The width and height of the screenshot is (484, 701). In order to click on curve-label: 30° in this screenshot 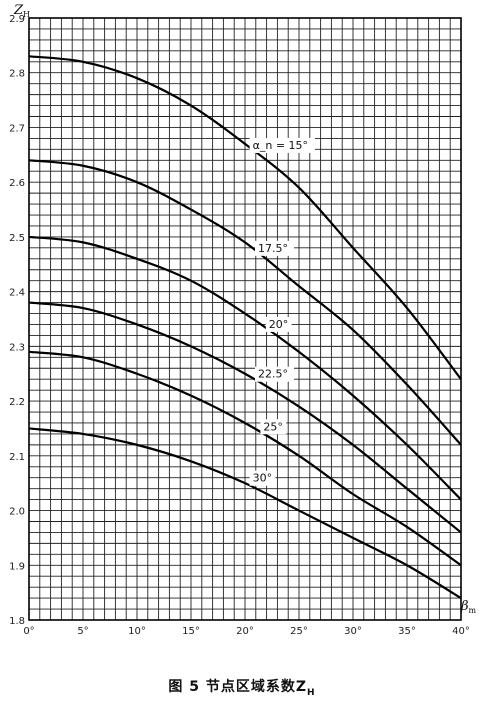, I will do `click(263, 478)`.